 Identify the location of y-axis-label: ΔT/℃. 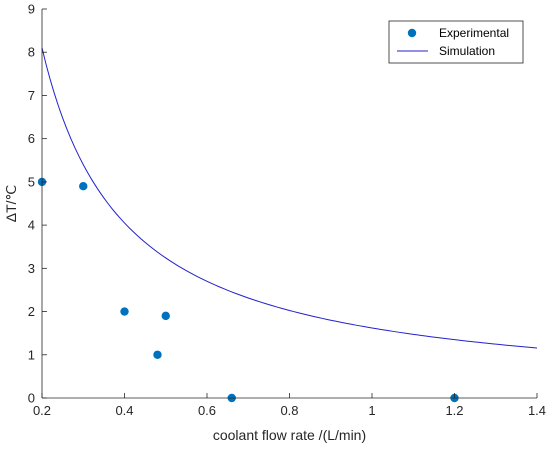
(11, 204).